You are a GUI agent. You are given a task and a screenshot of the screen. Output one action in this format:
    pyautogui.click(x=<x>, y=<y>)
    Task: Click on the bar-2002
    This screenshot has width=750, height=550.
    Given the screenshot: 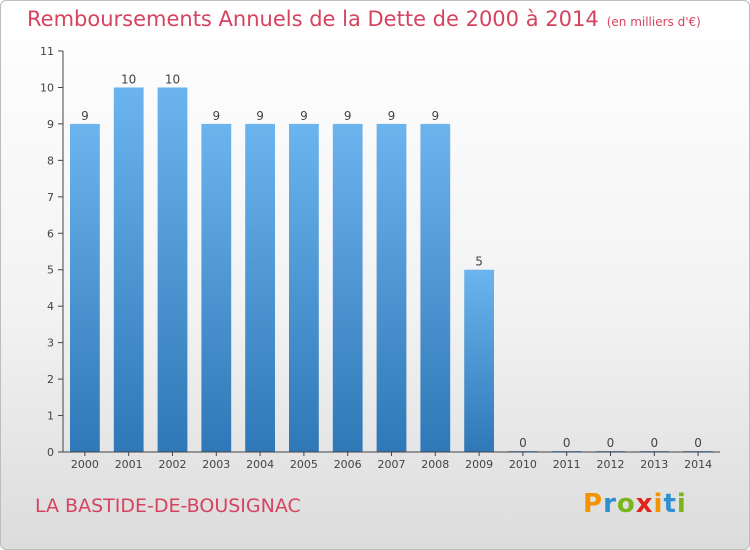 What is the action you would take?
    pyautogui.click(x=172, y=270)
    